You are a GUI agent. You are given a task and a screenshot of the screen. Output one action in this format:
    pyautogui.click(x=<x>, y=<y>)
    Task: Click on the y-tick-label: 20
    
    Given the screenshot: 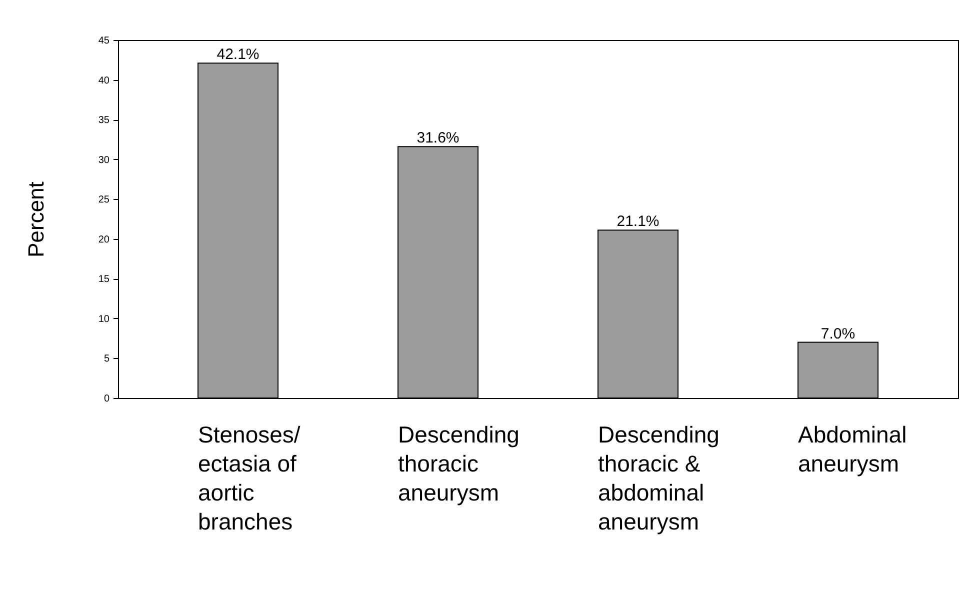 What is the action you would take?
    pyautogui.click(x=104, y=240)
    